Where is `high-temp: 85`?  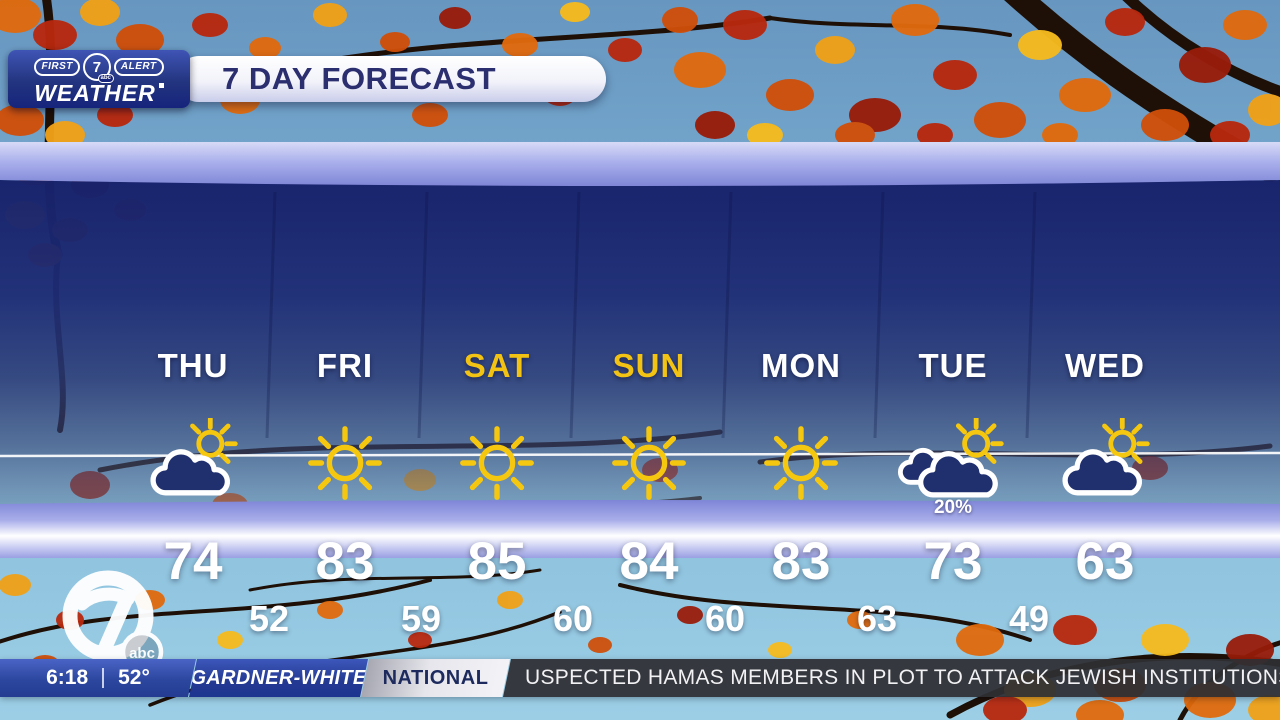
high-temp: 85 is located at coordinates (497, 561).